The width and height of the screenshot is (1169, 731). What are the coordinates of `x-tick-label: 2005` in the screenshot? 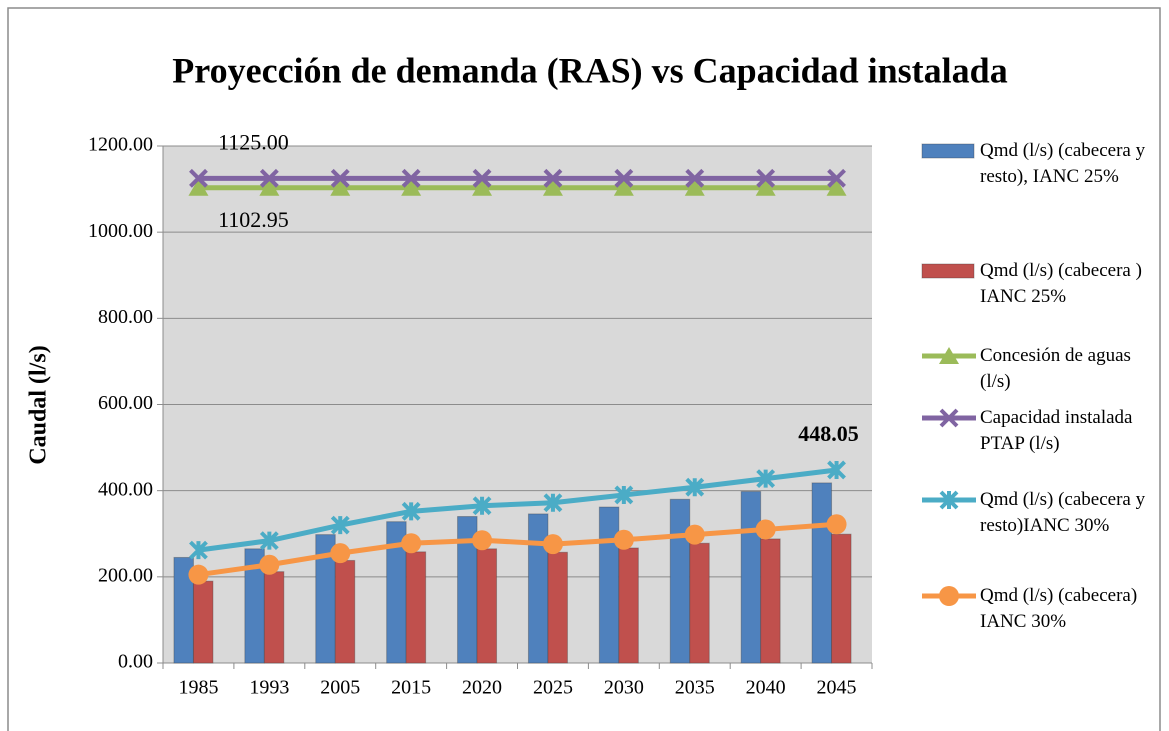 It's located at (340, 688).